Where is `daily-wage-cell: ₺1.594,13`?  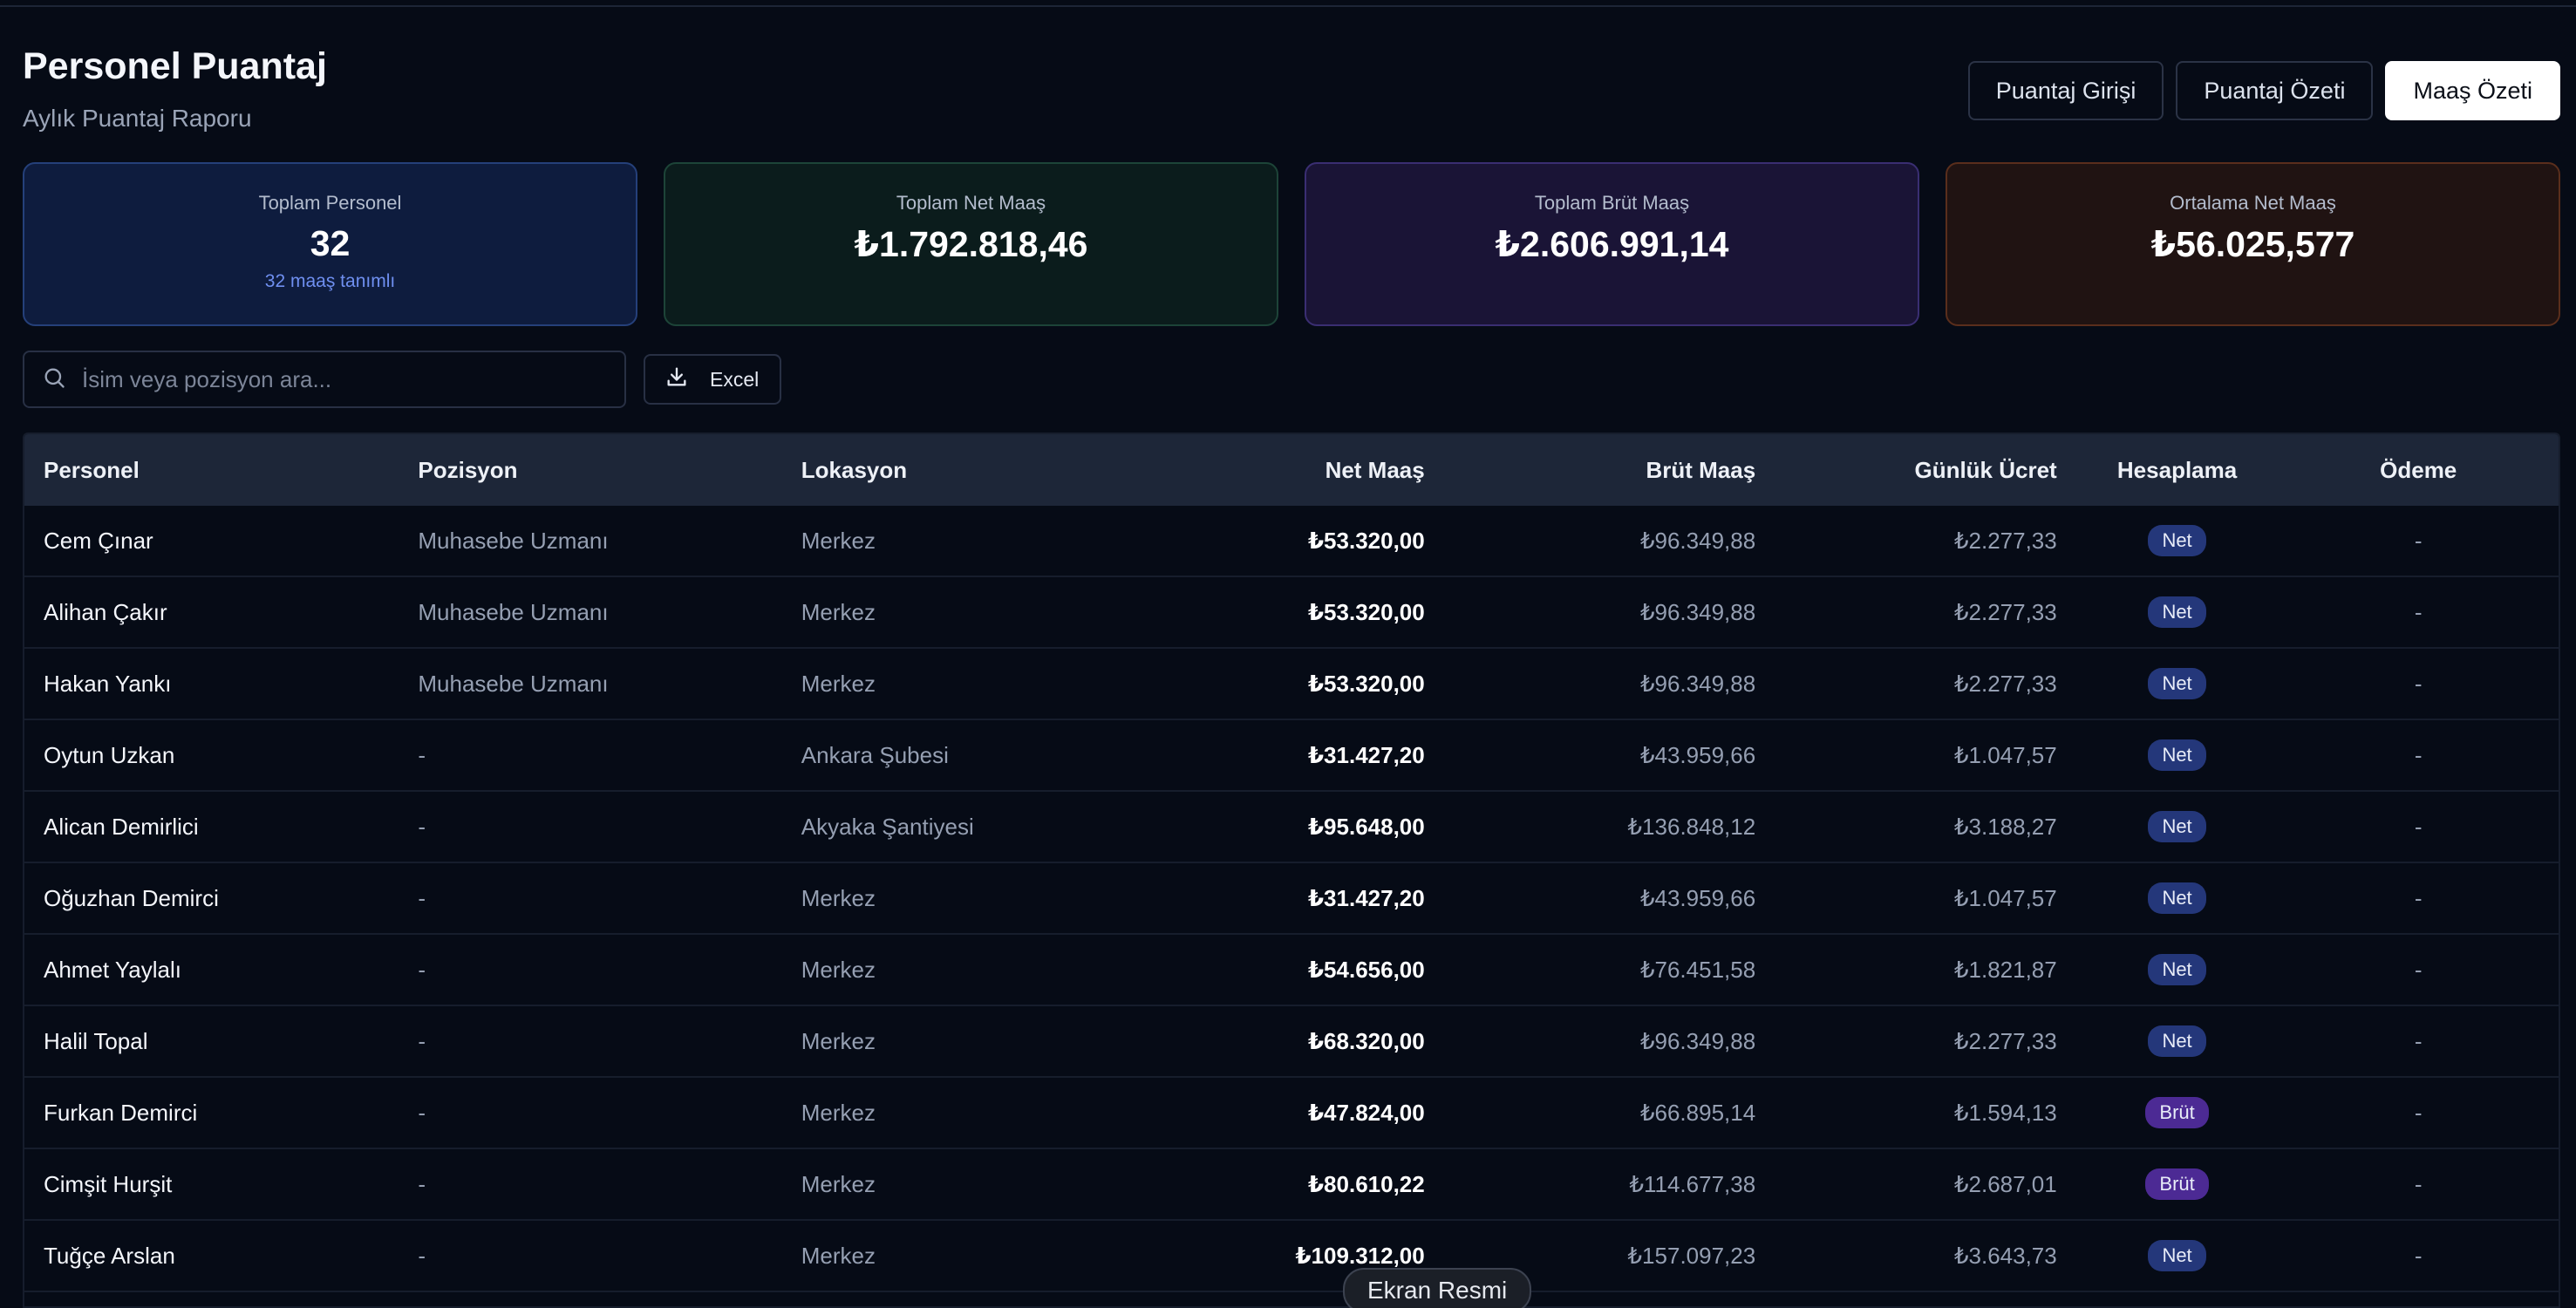
daily-wage-cell: ₺1.594,13 is located at coordinates (2005, 1112).